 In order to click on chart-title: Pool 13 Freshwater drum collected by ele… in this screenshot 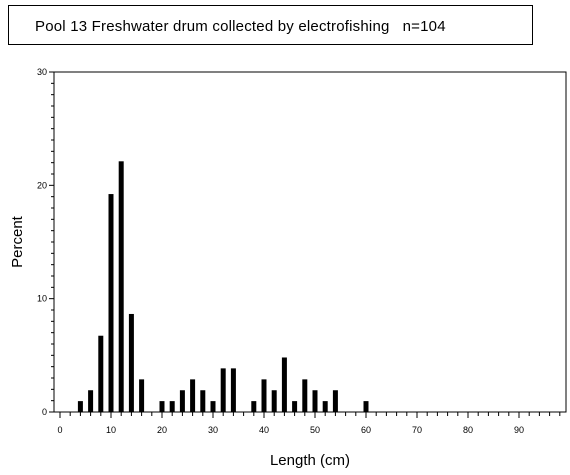, I will do `click(240, 26)`.